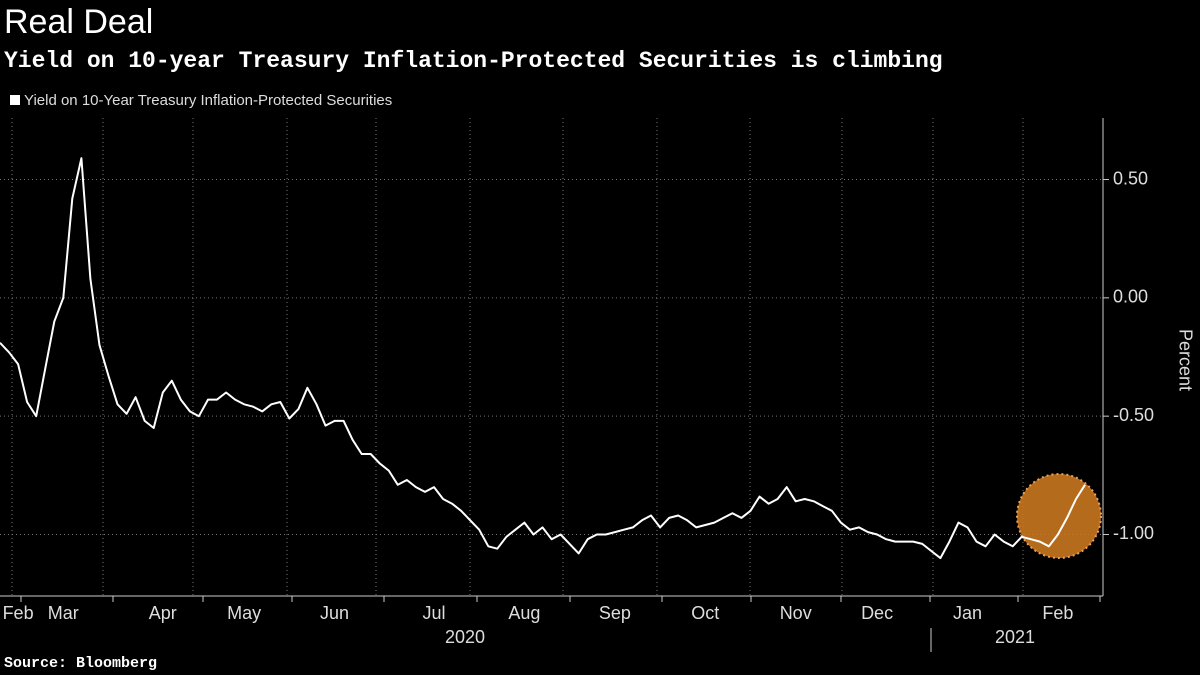 This screenshot has width=1200, height=675. I want to click on x-tick-label: Oct, so click(705, 613).